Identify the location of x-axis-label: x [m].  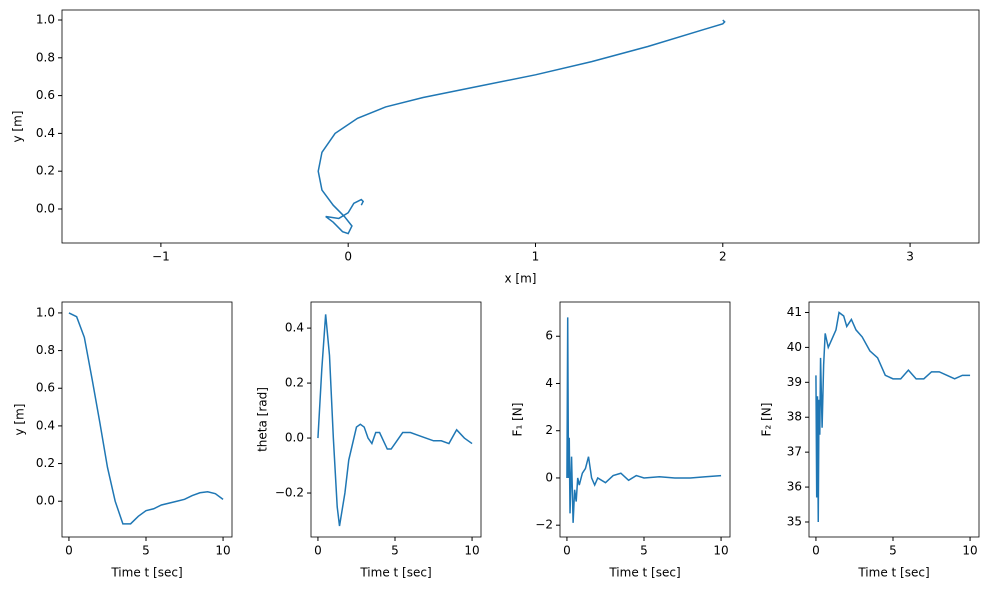
(521, 279).